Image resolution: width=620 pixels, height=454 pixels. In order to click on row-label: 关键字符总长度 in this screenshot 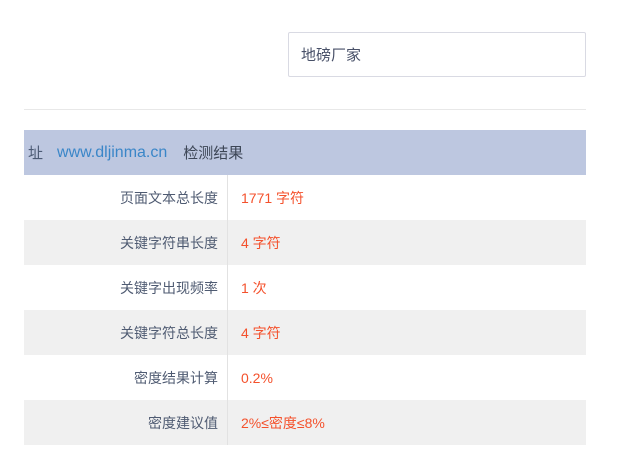, I will do `click(126, 332)`.